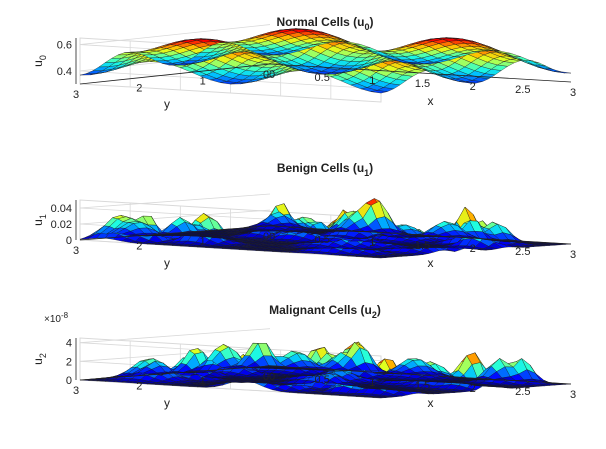 The image size is (606, 449). What do you see at coordinates (64, 46) in the screenshot?
I see `z-tick-label: 0.6` at bounding box center [64, 46].